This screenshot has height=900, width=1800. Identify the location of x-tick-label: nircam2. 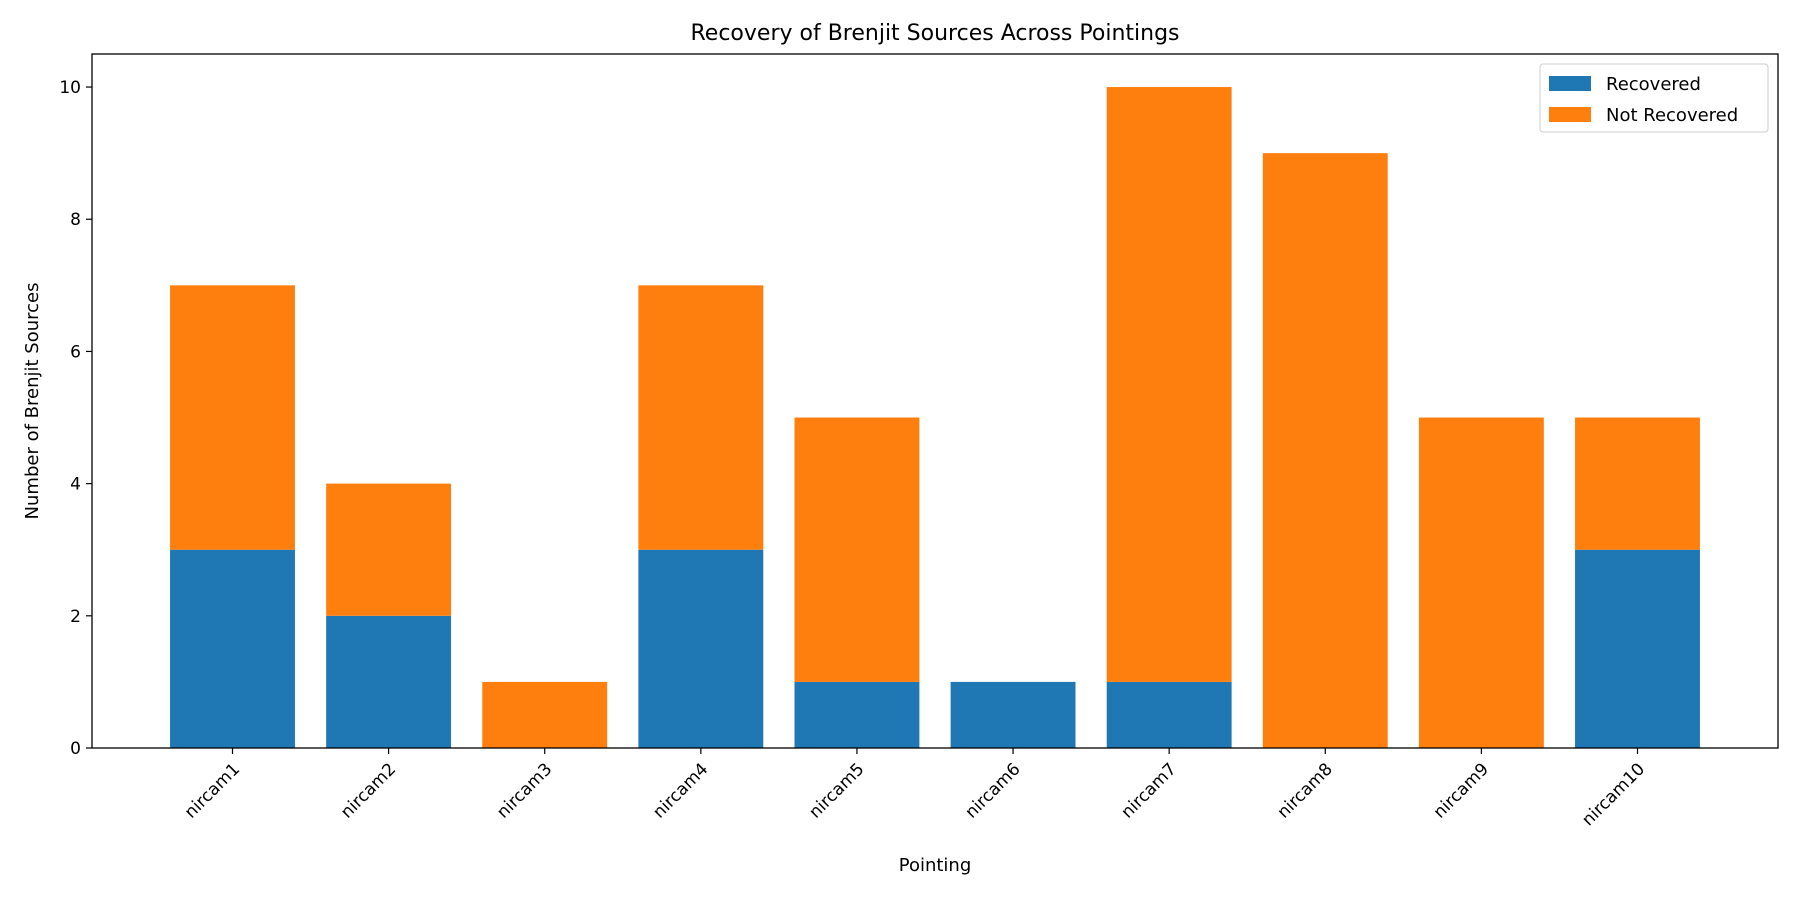
(368, 790).